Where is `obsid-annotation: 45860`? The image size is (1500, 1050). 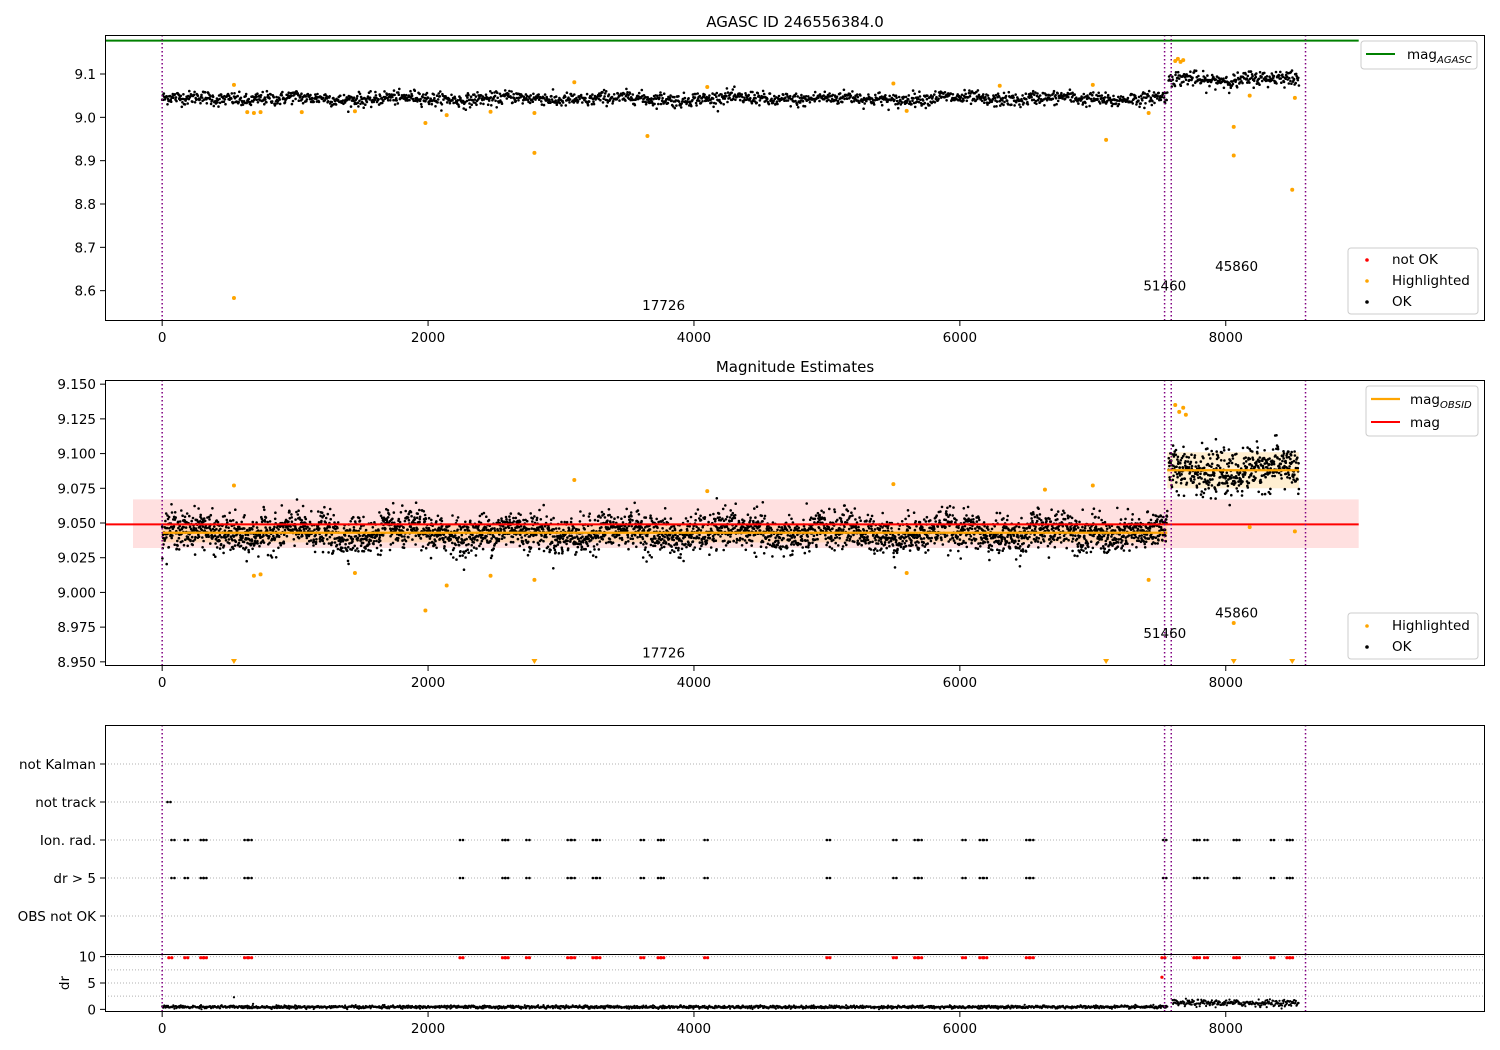
obsid-annotation: 45860 is located at coordinates (1236, 267).